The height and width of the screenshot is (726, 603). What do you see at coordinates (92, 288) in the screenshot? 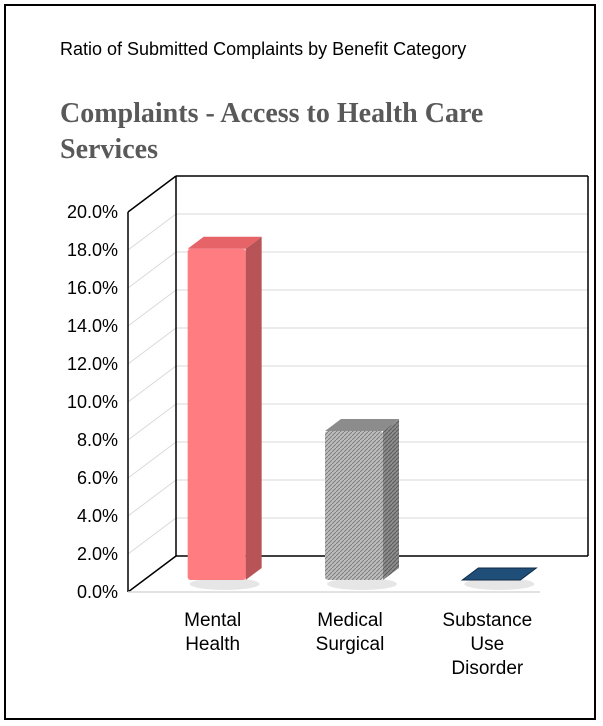
I see `y-tick-label: 16.0%` at bounding box center [92, 288].